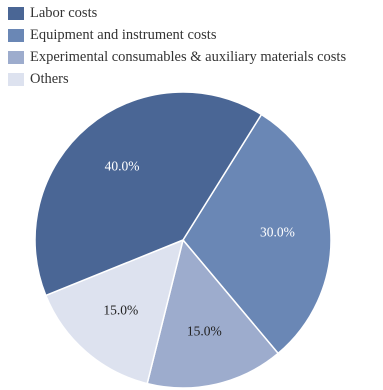 The image size is (383, 390). I want to click on legend-label: Labor costs, so click(64, 12).